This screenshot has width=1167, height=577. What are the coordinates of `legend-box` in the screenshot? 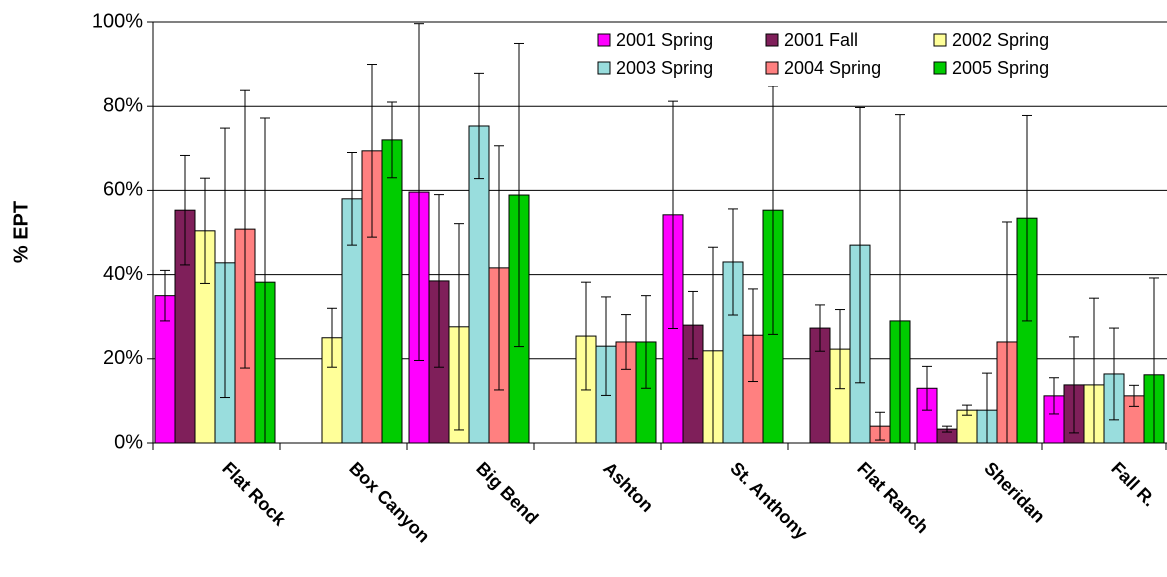 It's located at (841, 55).